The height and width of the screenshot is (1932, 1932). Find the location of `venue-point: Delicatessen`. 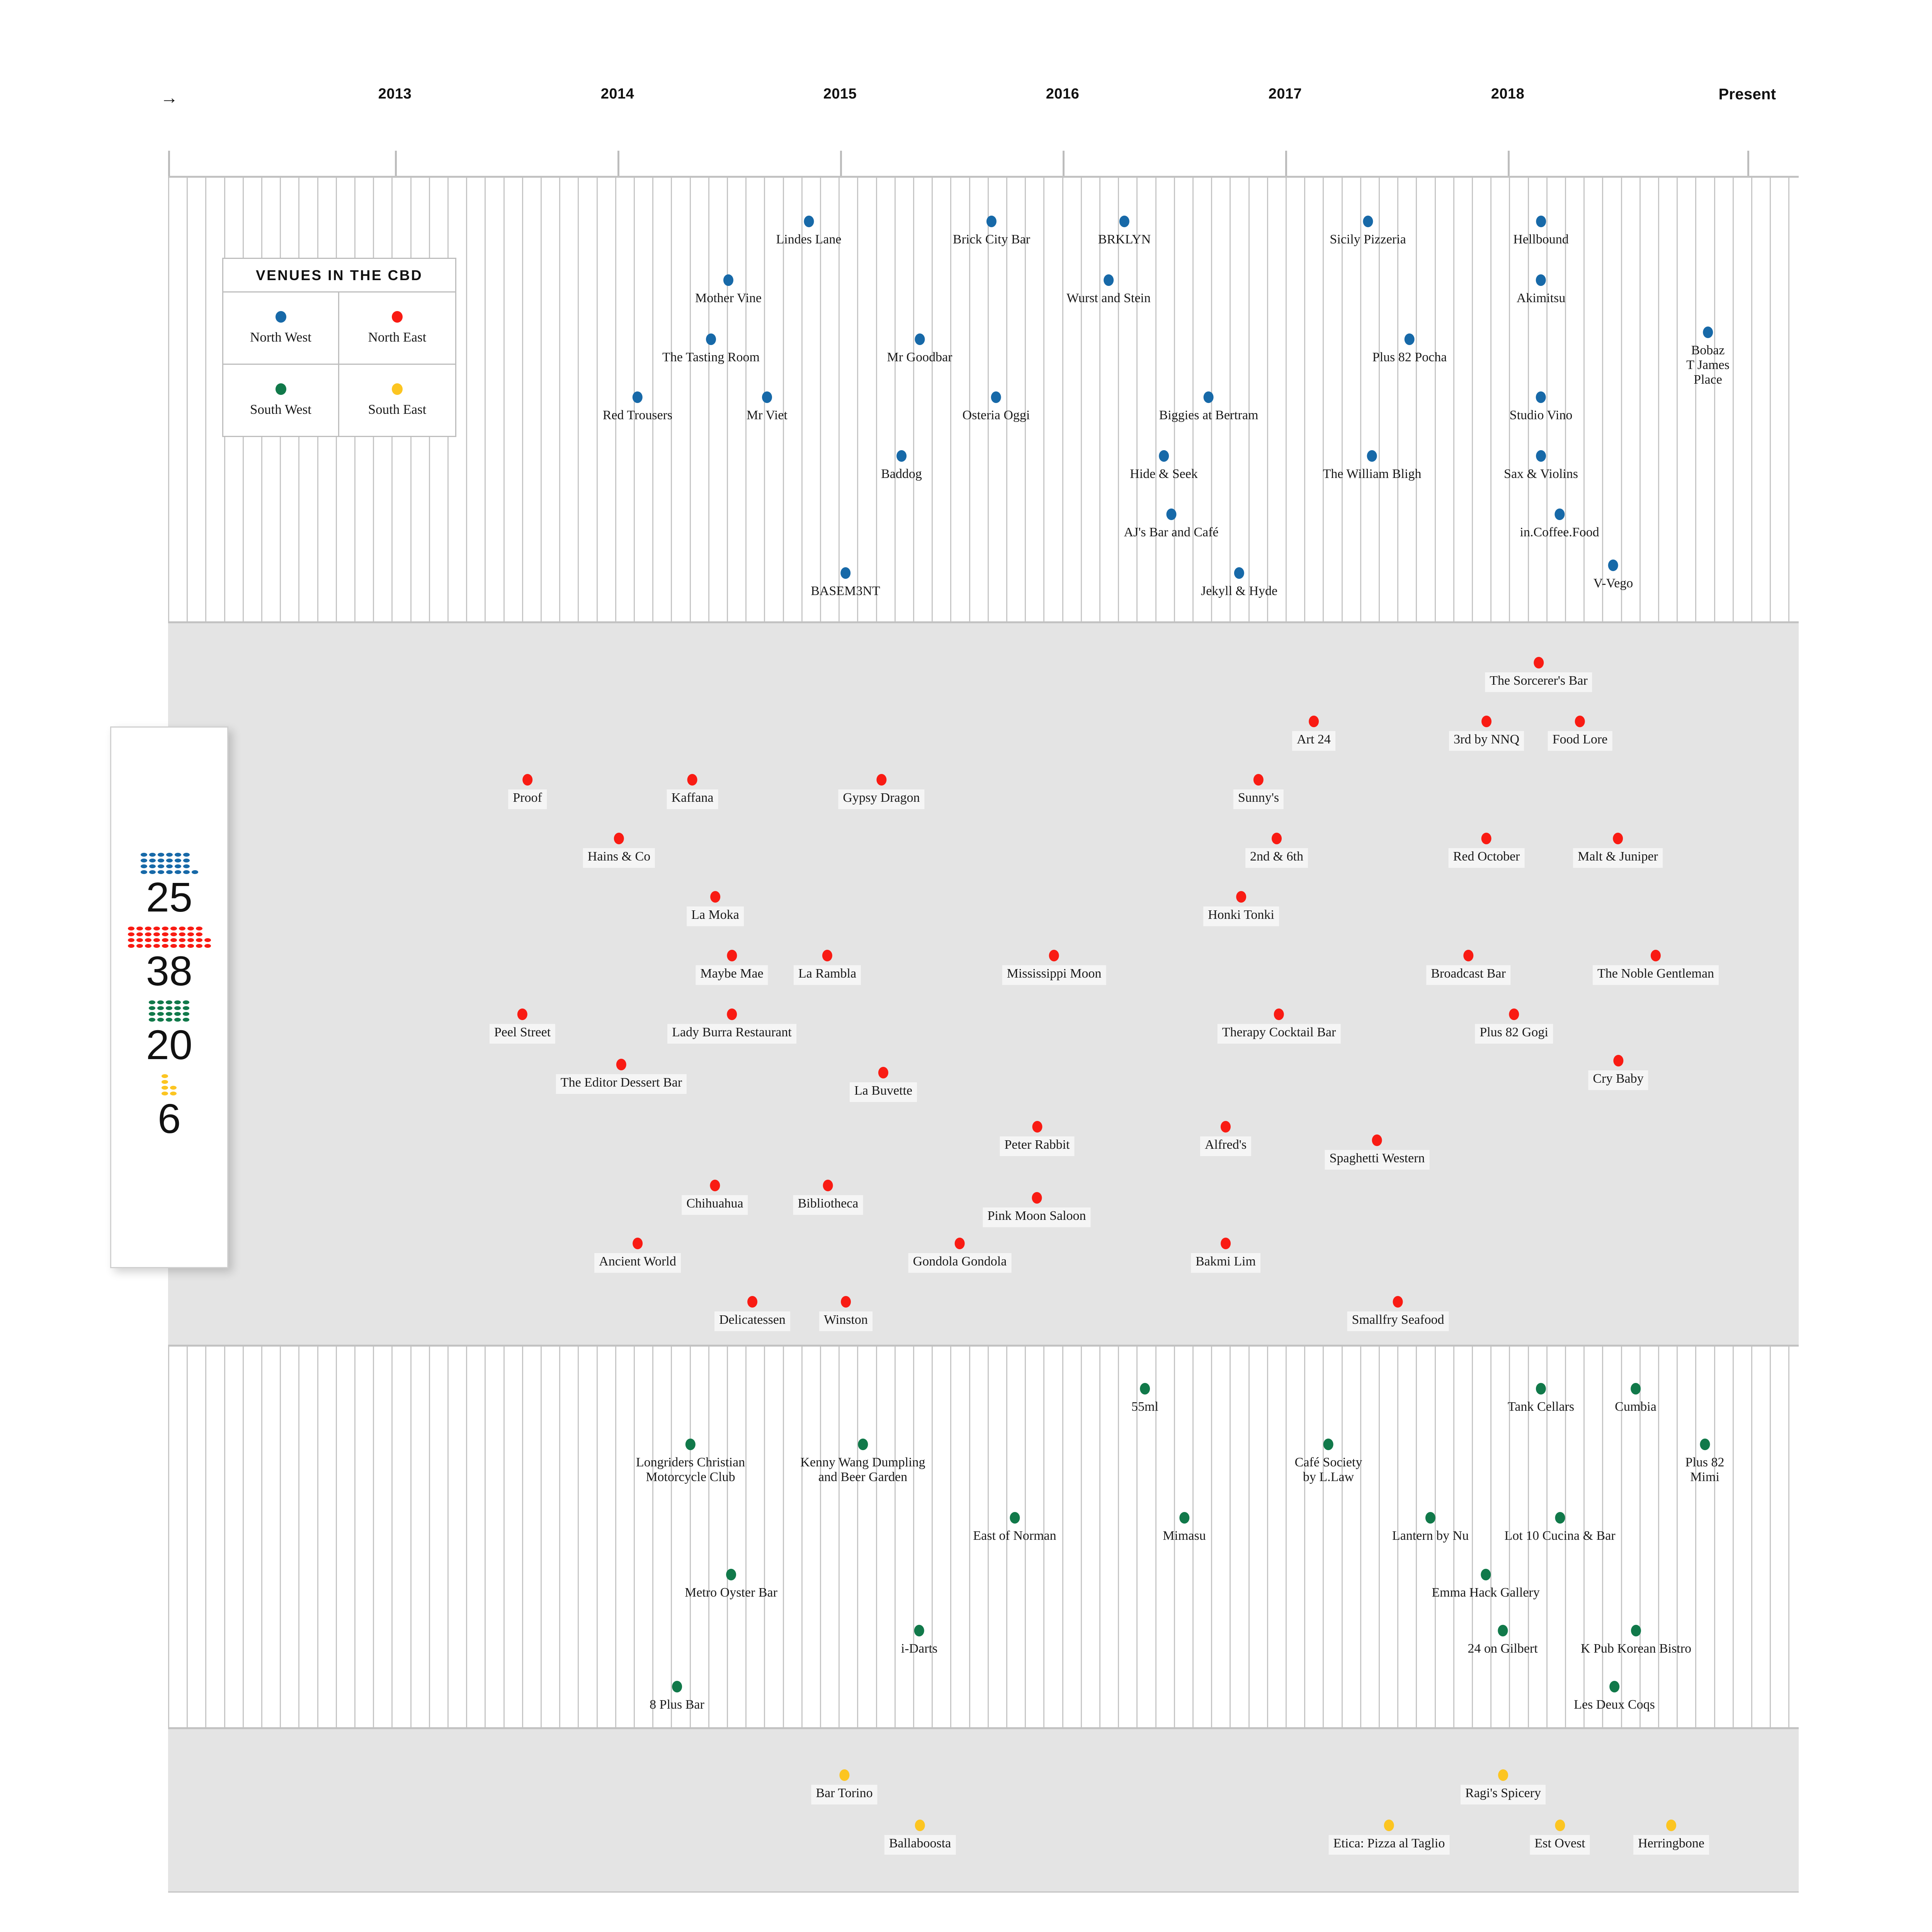

venue-point: Delicatessen is located at coordinates (752, 1314).